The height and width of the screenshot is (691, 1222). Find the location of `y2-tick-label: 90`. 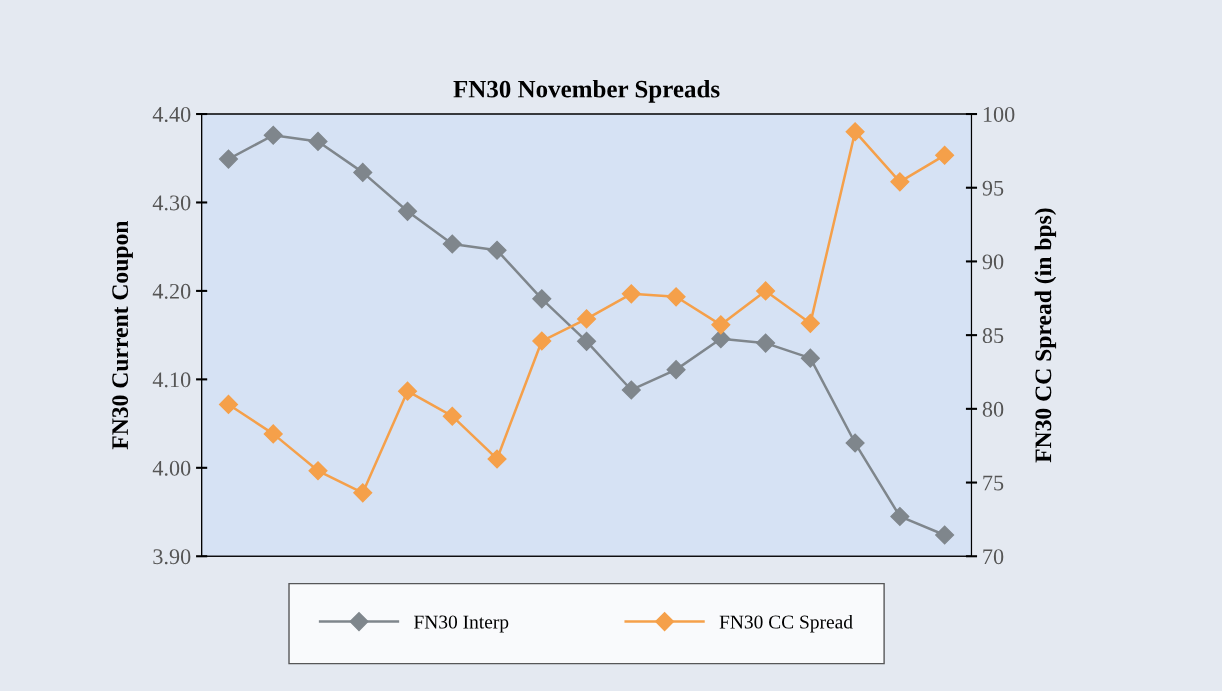

y2-tick-label: 90 is located at coordinates (993, 262).